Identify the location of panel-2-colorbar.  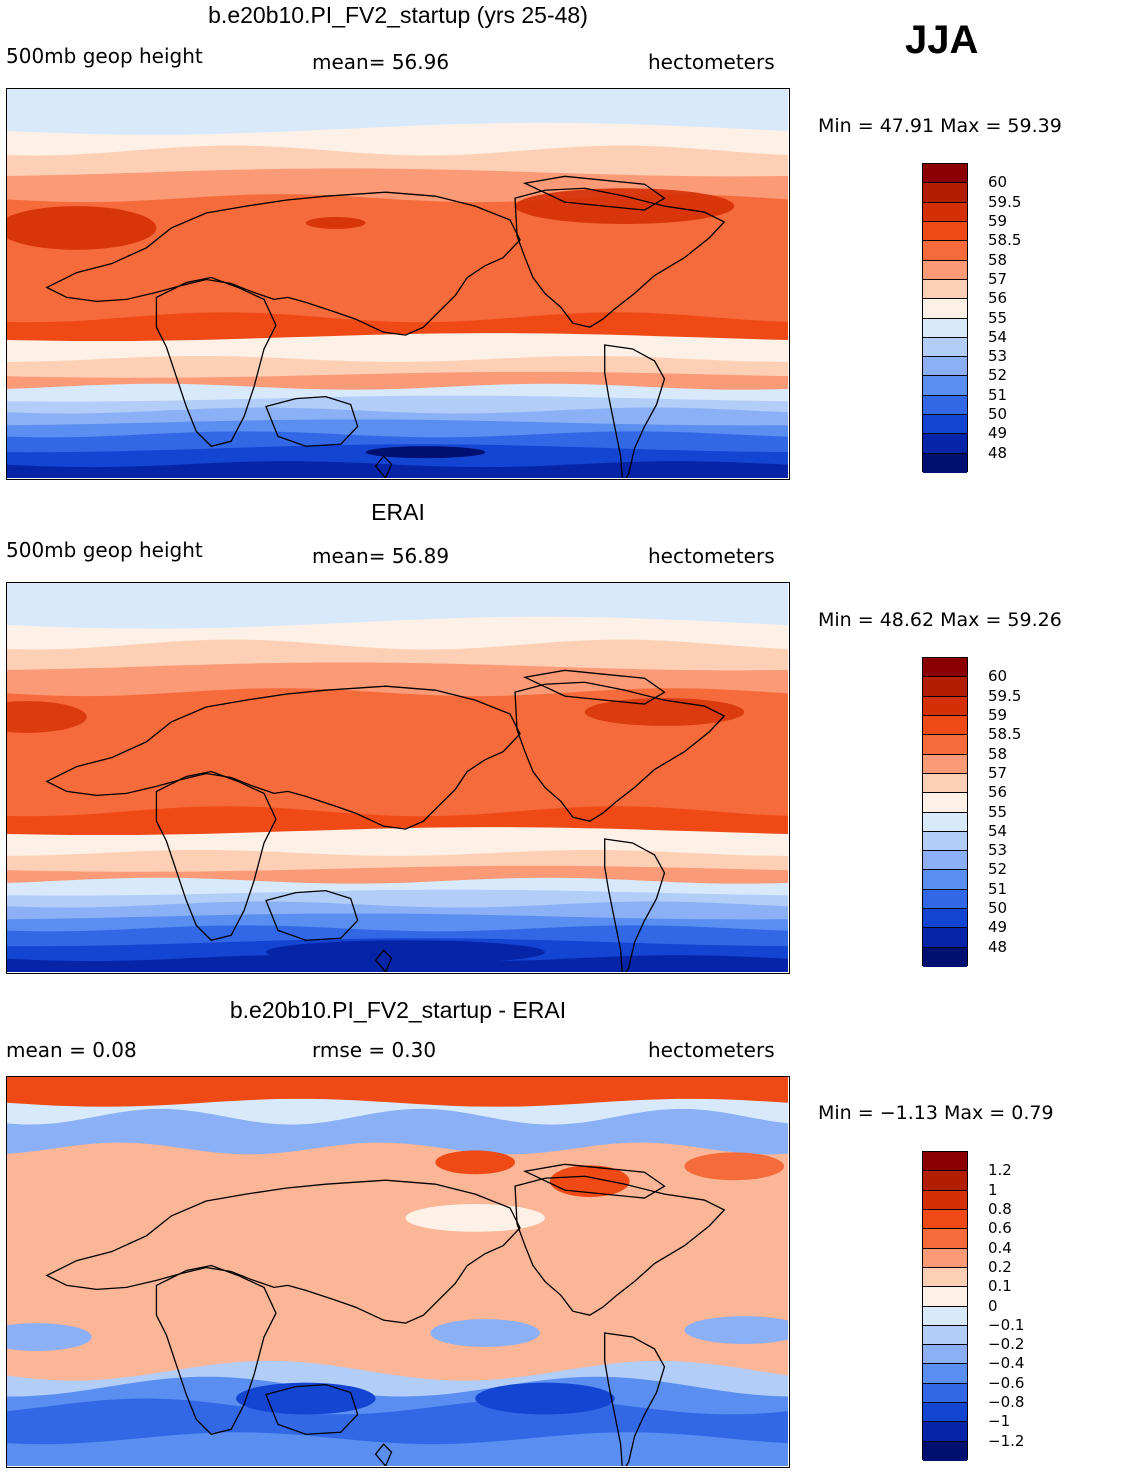
(945, 812).